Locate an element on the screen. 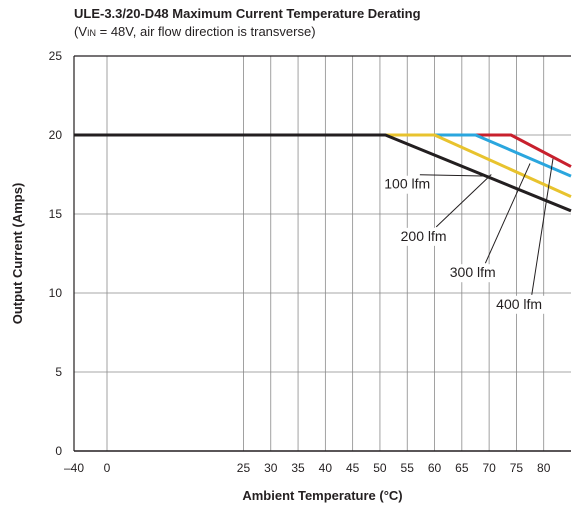  annotation-leader-400-lfm is located at coordinates (542, 226).